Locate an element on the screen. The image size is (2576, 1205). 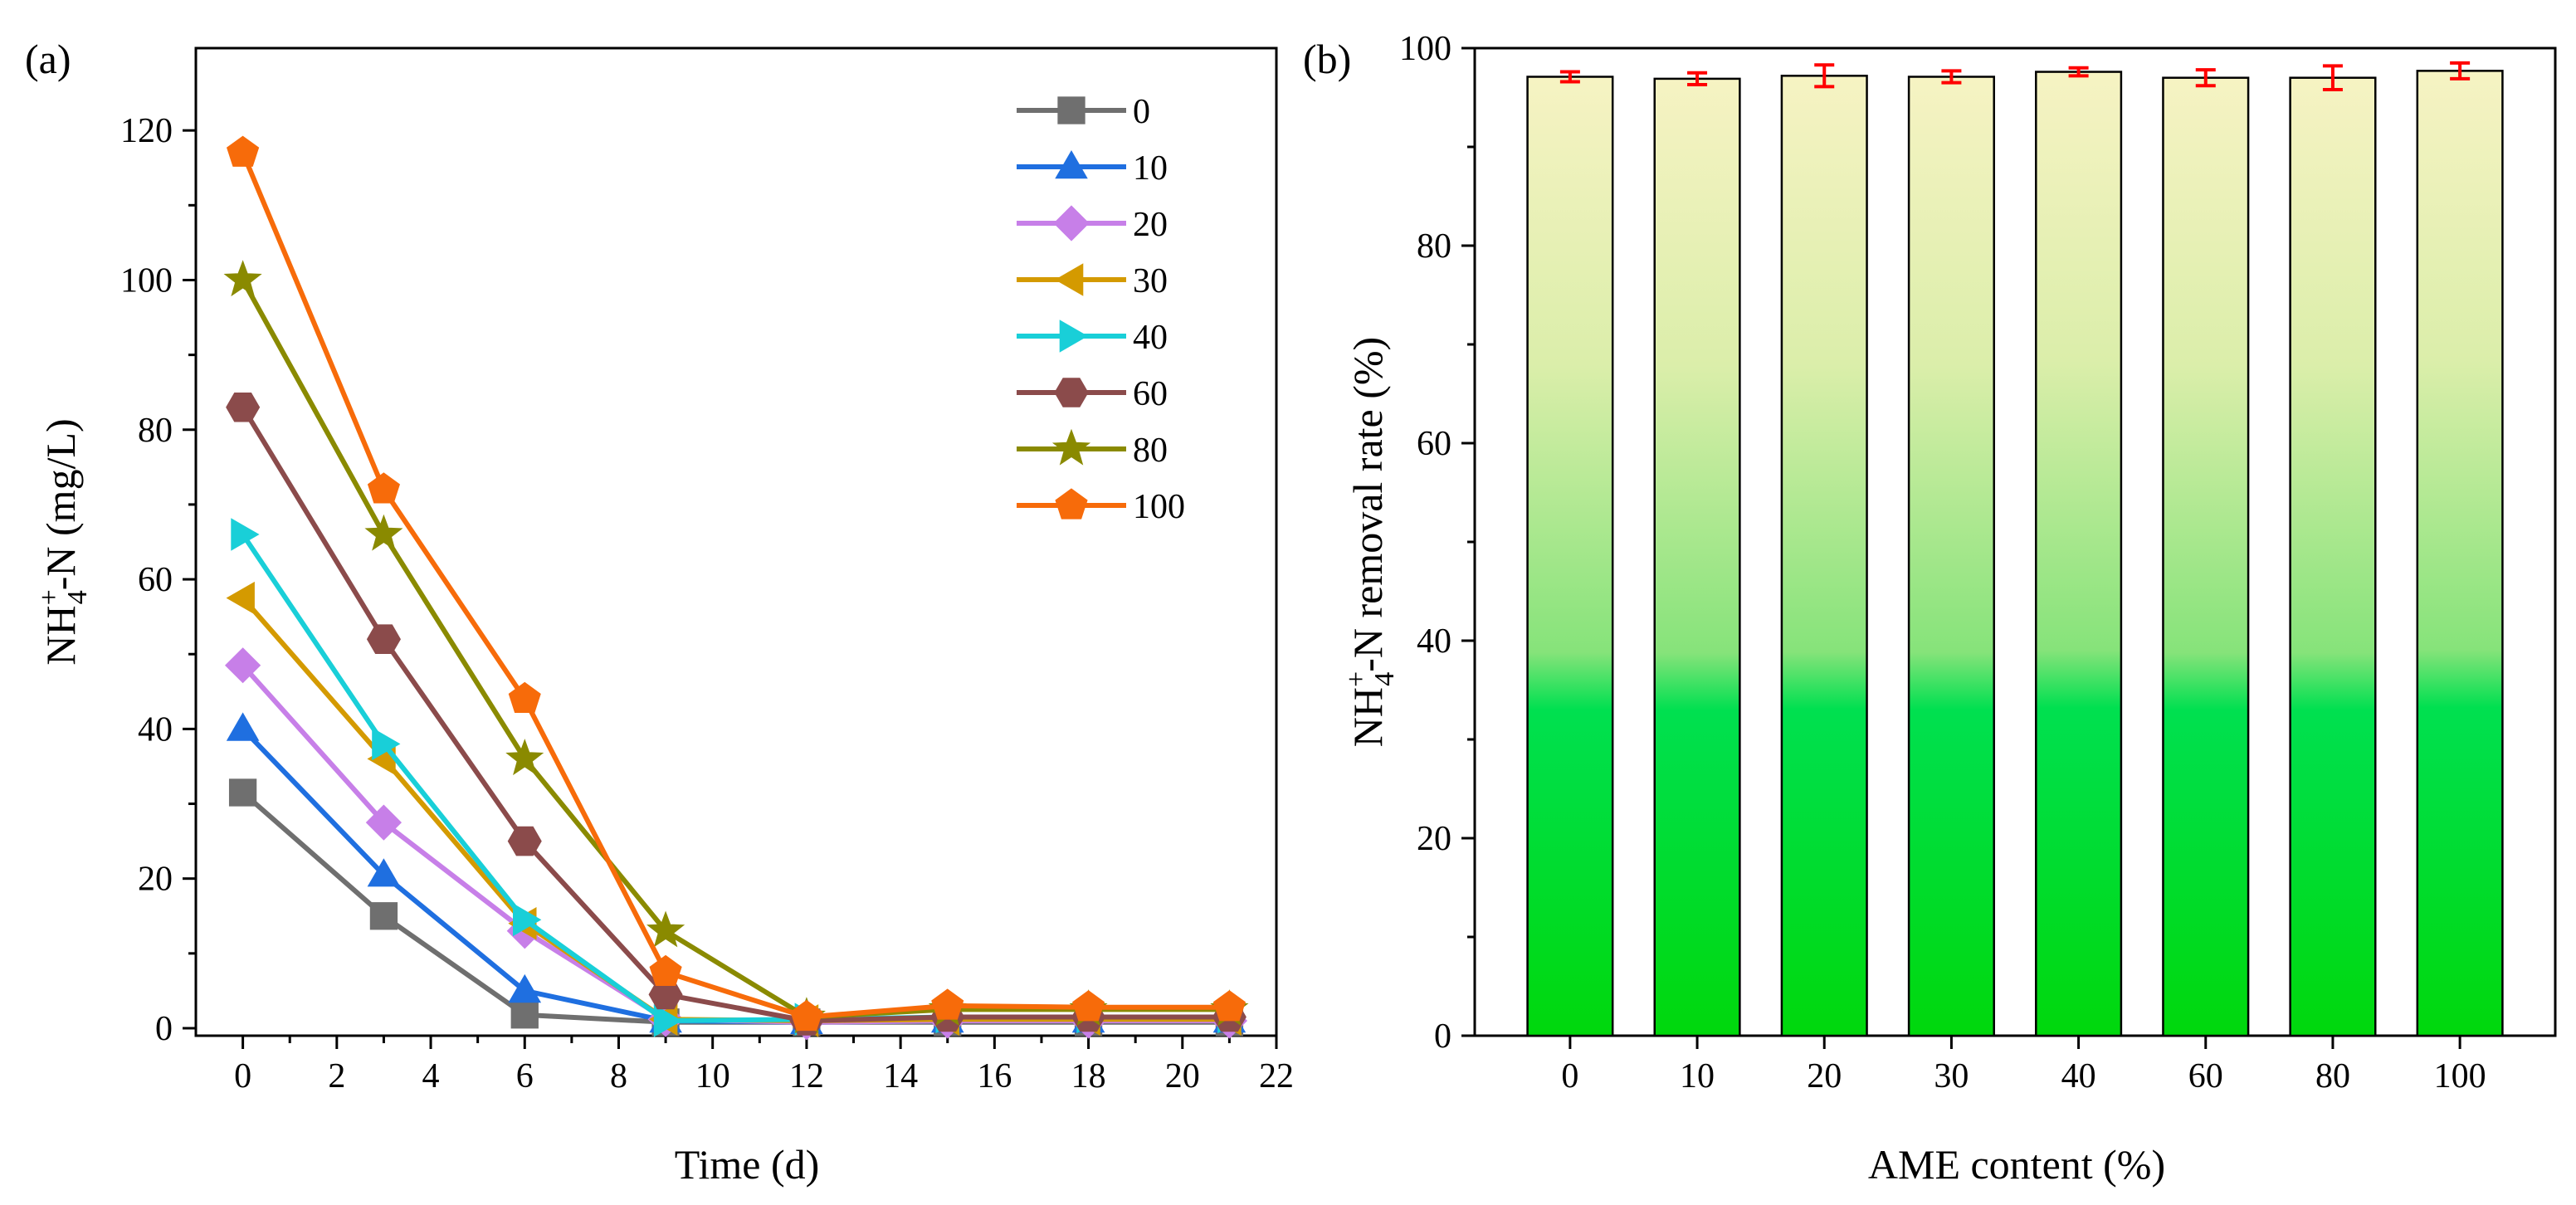
panel-a-y-label: NH+4-N (mg/L) is located at coordinates (63, 541).